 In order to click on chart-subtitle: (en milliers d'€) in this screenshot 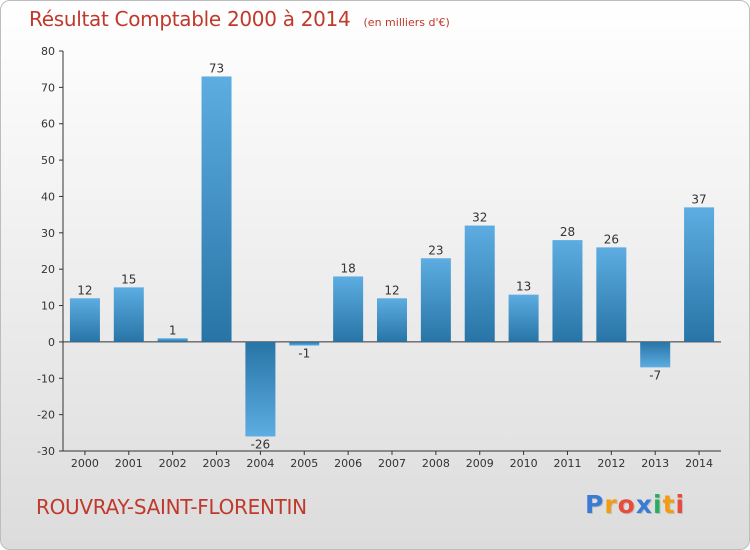, I will do `click(406, 22)`.